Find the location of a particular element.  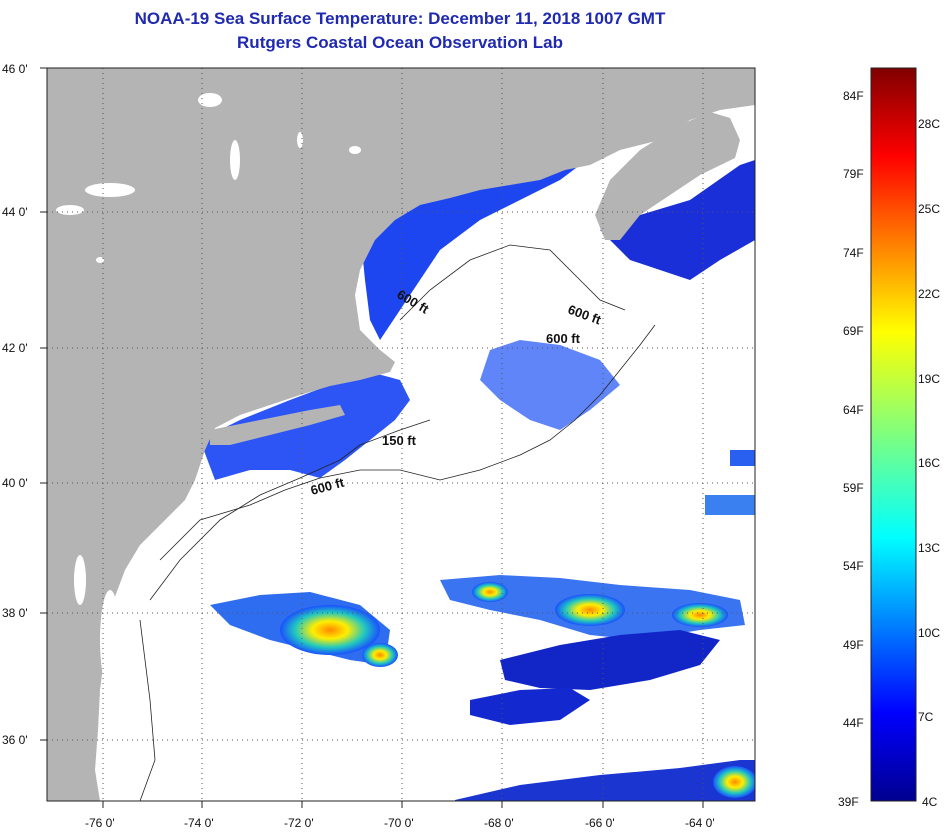

colorbar-c-label: 28C is located at coordinates (929, 124).